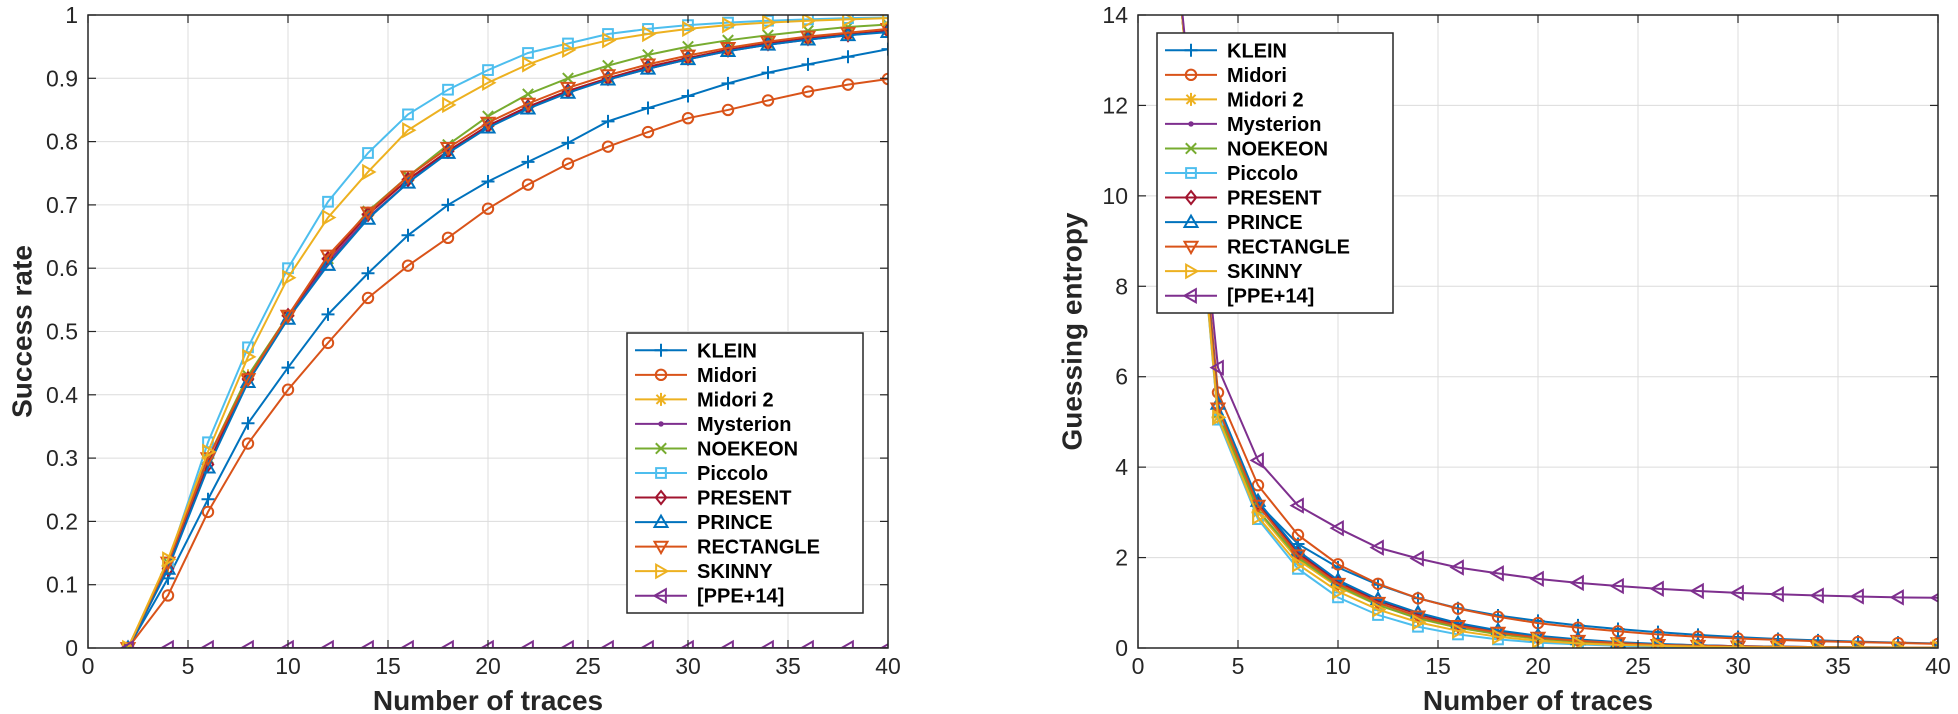 This screenshot has height=714, width=1958. Describe the element at coordinates (62, 521) in the screenshot. I see `y-tick-label: 0.2` at that location.